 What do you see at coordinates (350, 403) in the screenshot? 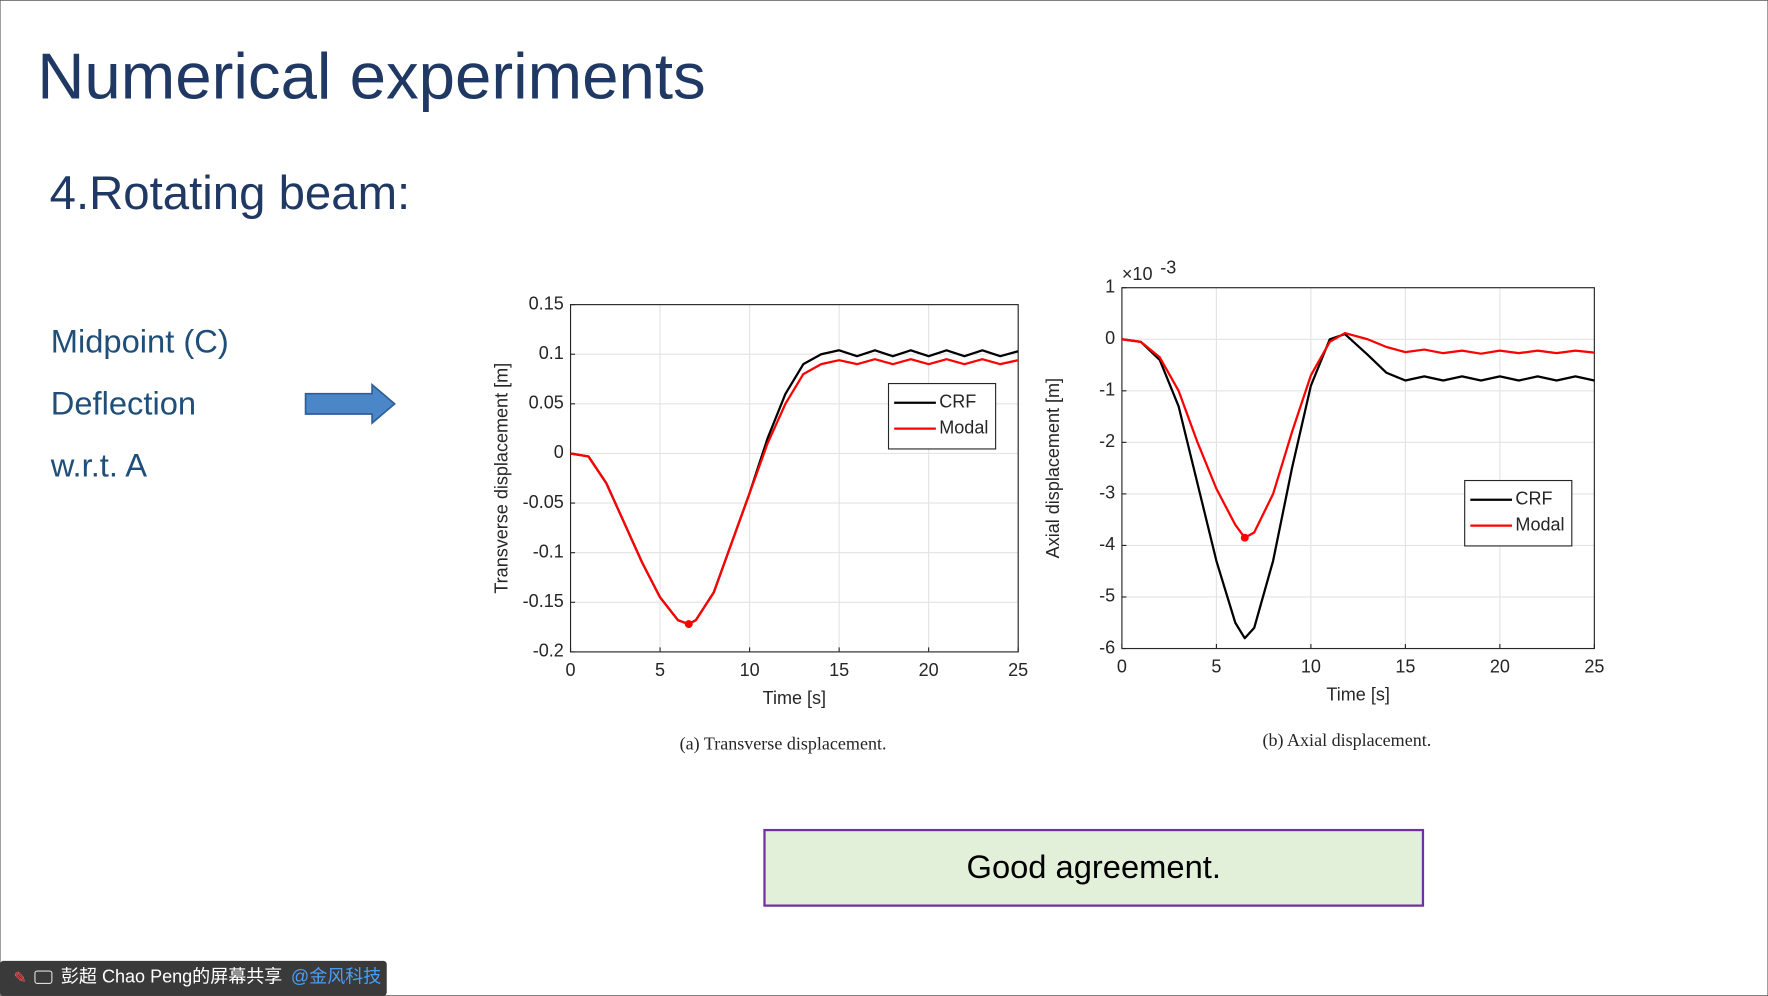
I see `arrow` at bounding box center [350, 403].